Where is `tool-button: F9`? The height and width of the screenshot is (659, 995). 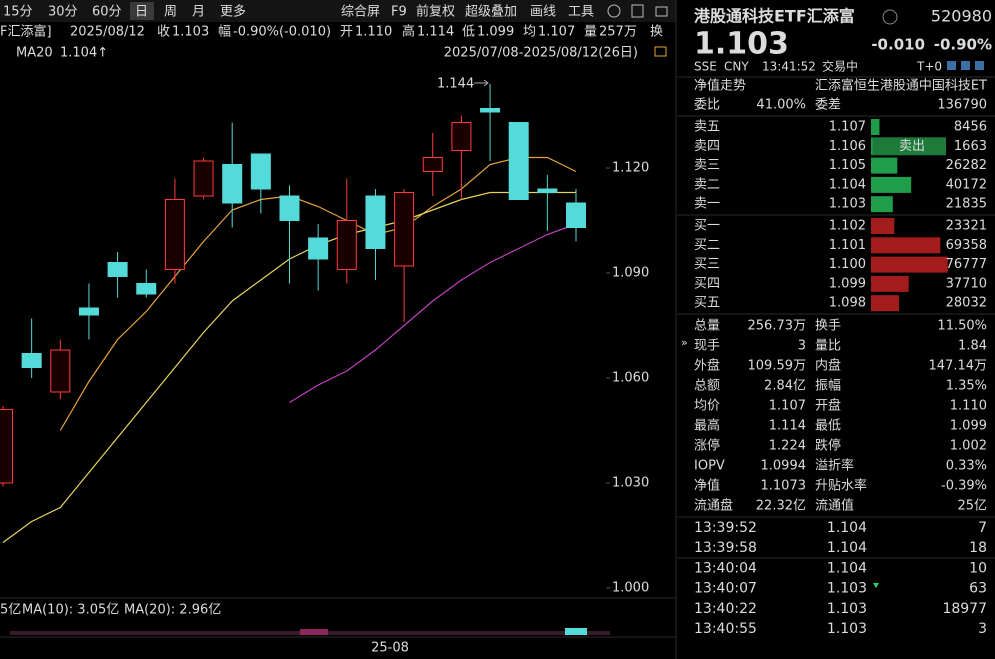
tool-button: F9 is located at coordinates (399, 12).